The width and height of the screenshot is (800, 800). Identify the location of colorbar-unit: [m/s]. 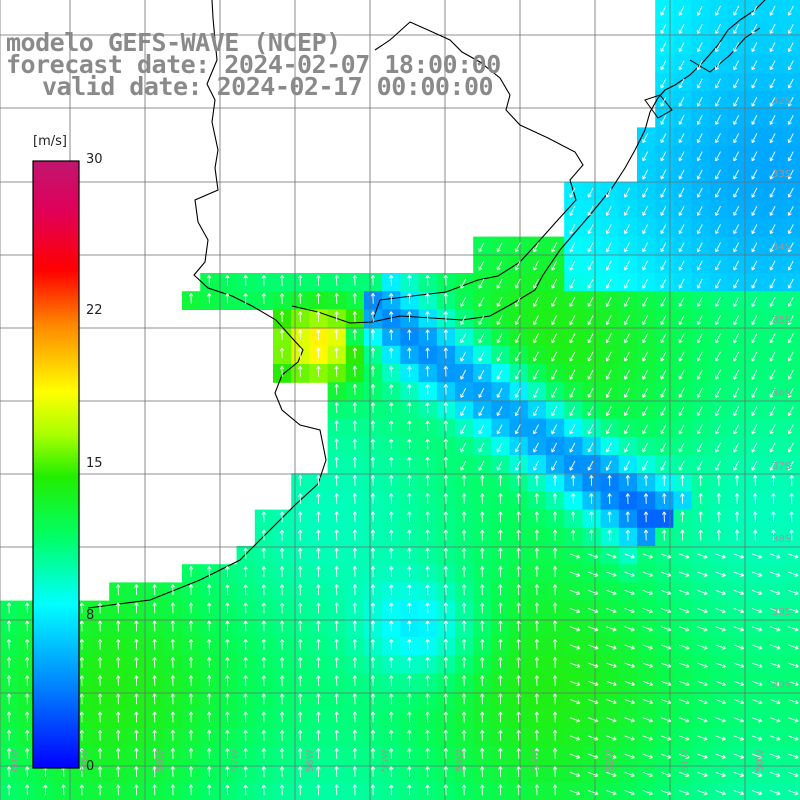
(50, 141).